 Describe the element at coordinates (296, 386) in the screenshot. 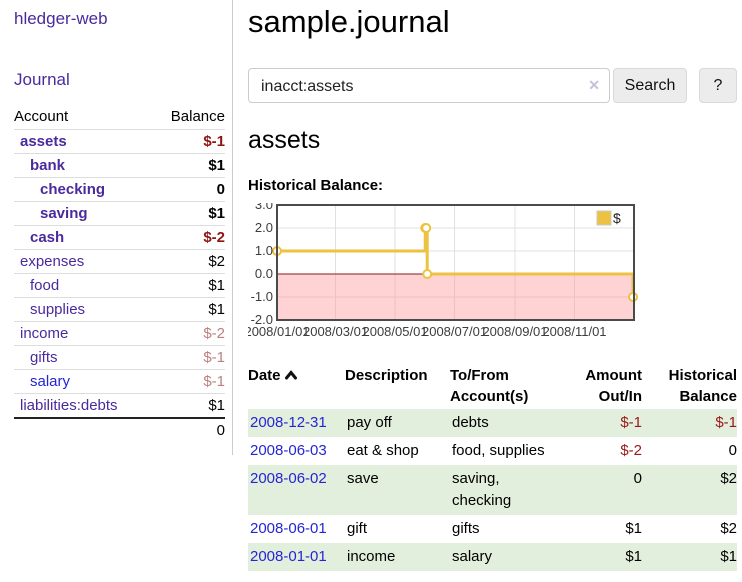

I see `register-header-date: Date` at that location.